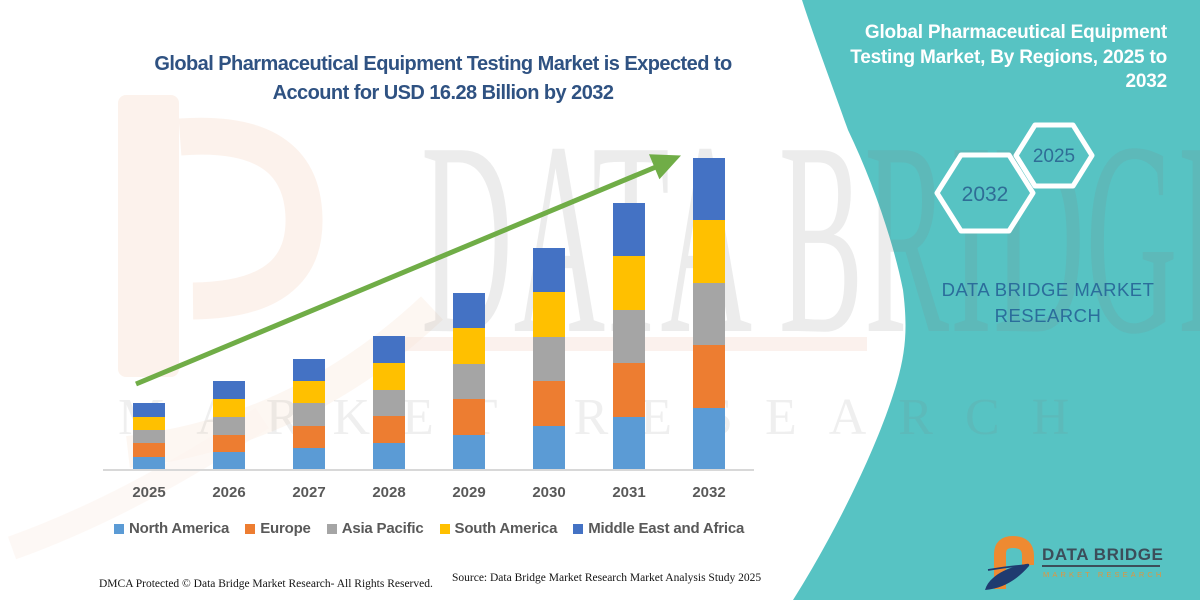 The height and width of the screenshot is (600, 1200). What do you see at coordinates (179, 528) in the screenshot?
I see `legend-label: North America` at bounding box center [179, 528].